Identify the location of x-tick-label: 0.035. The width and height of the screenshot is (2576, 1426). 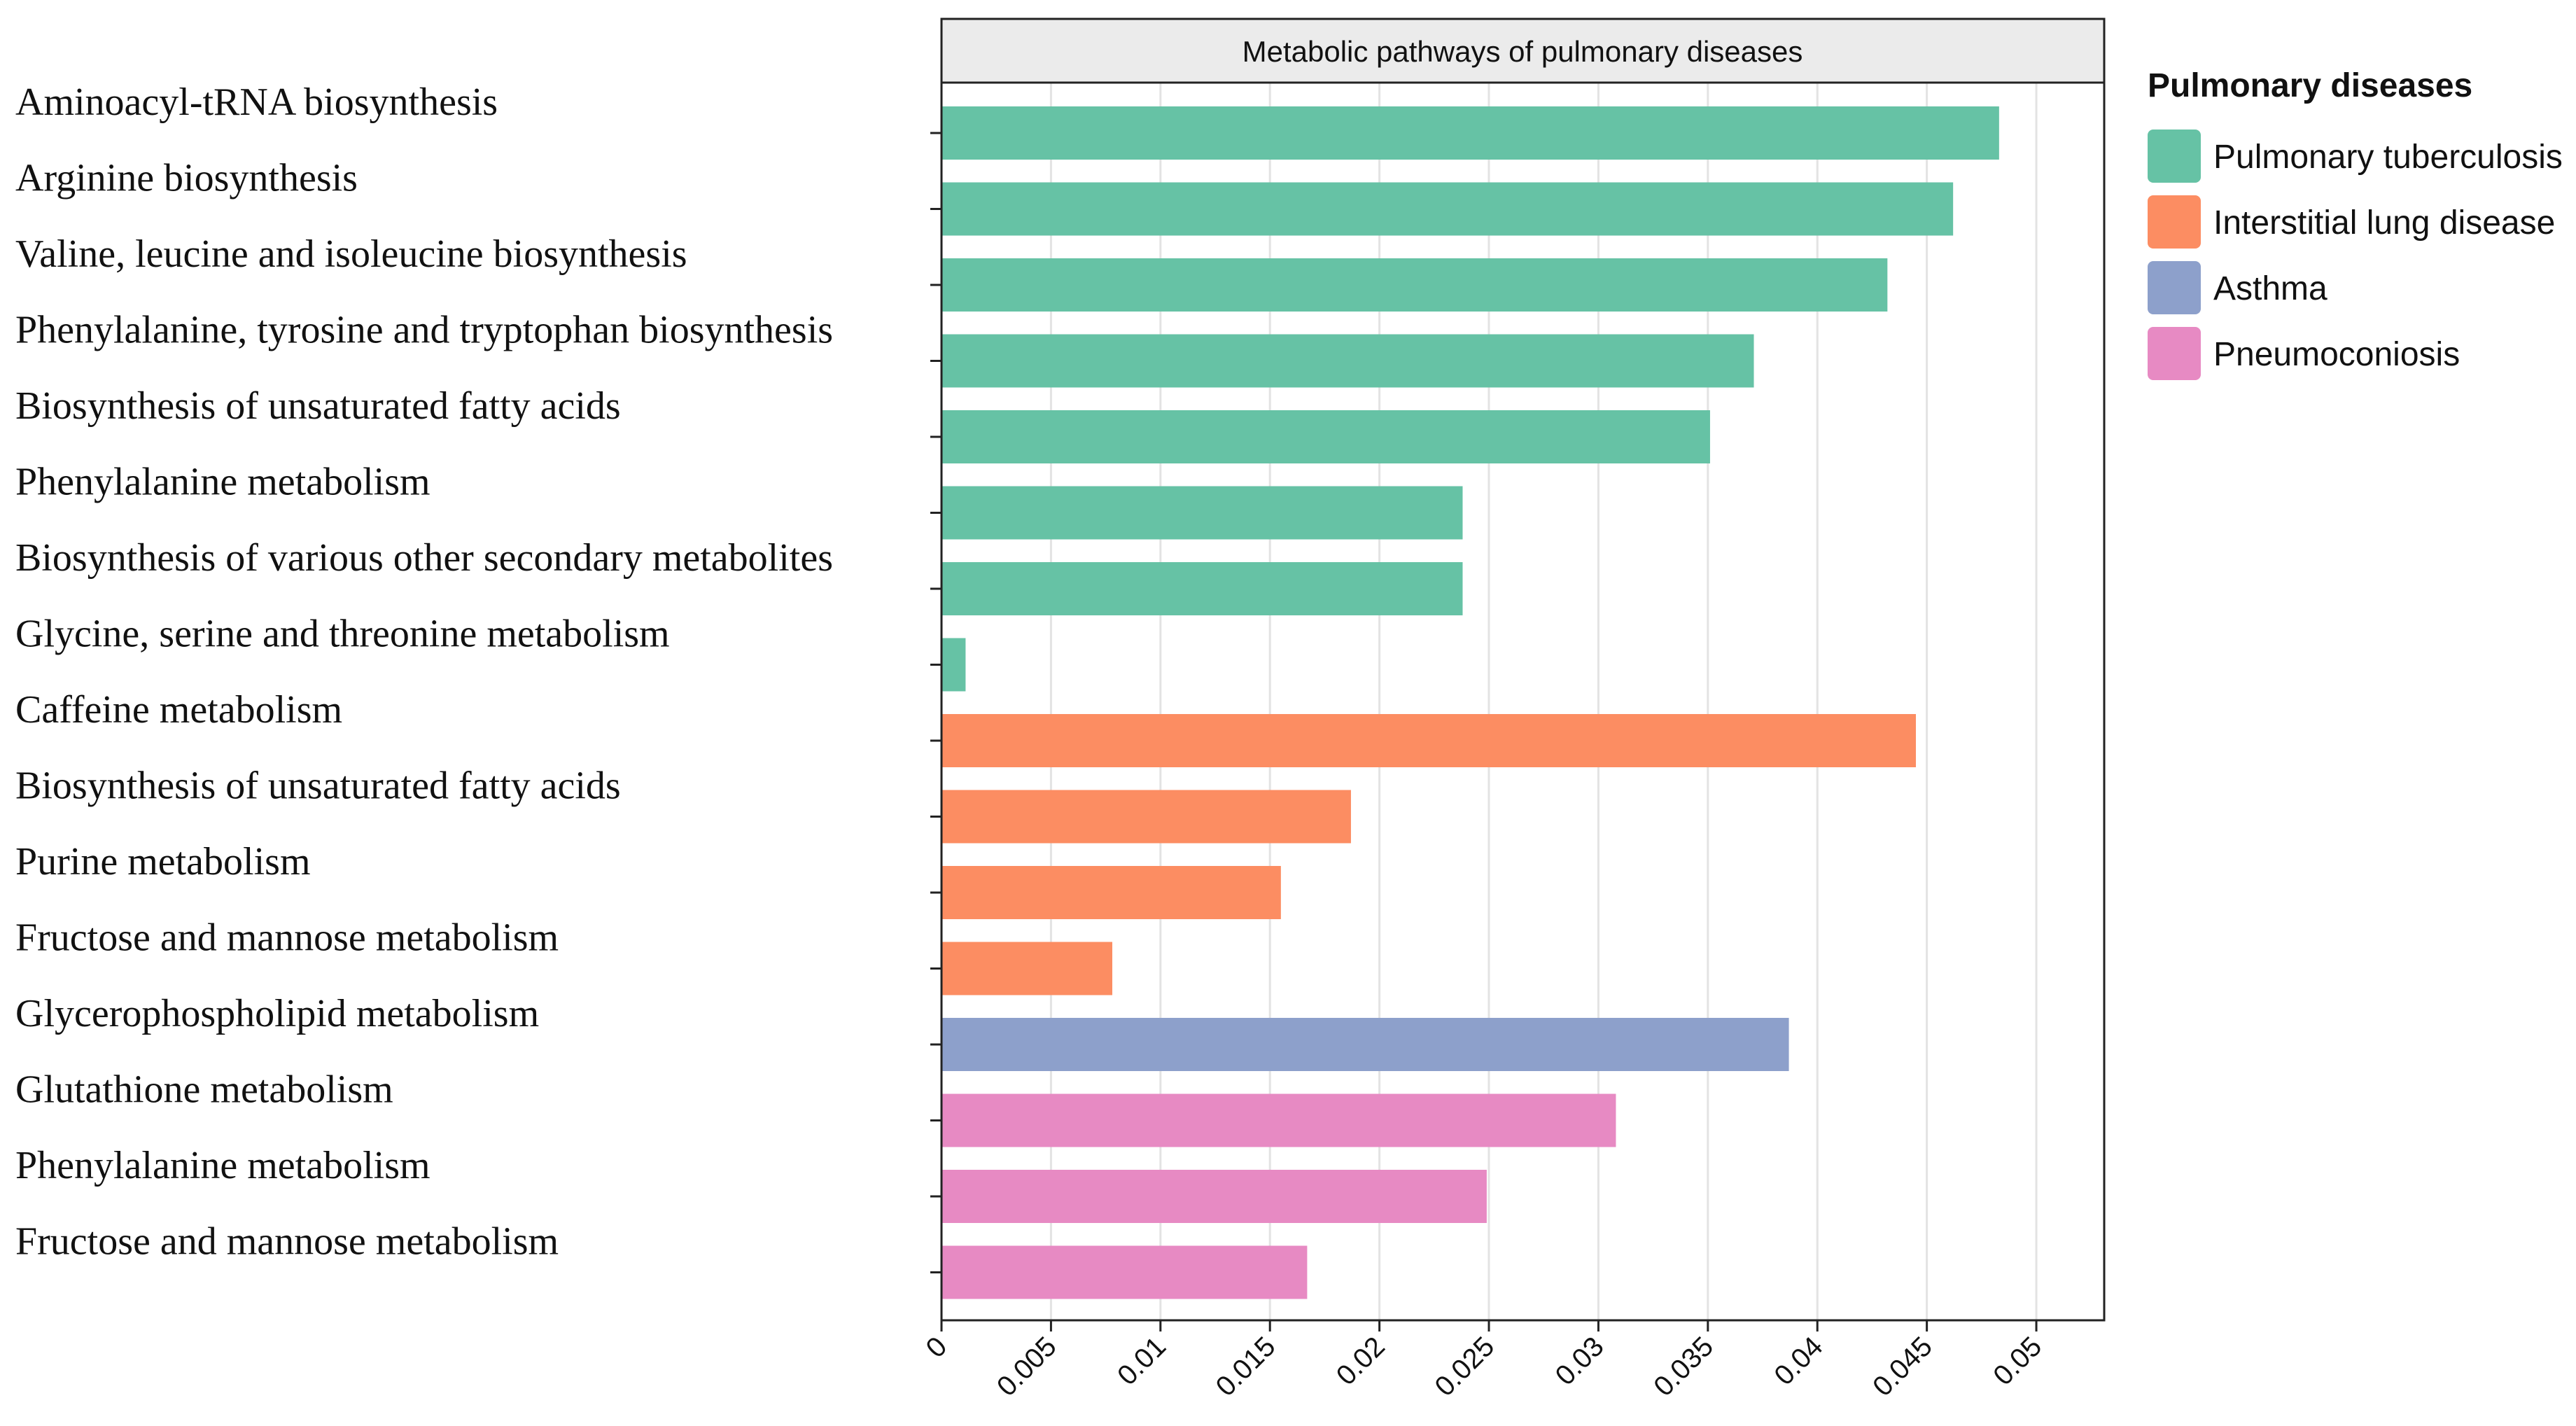
(1683, 1366).